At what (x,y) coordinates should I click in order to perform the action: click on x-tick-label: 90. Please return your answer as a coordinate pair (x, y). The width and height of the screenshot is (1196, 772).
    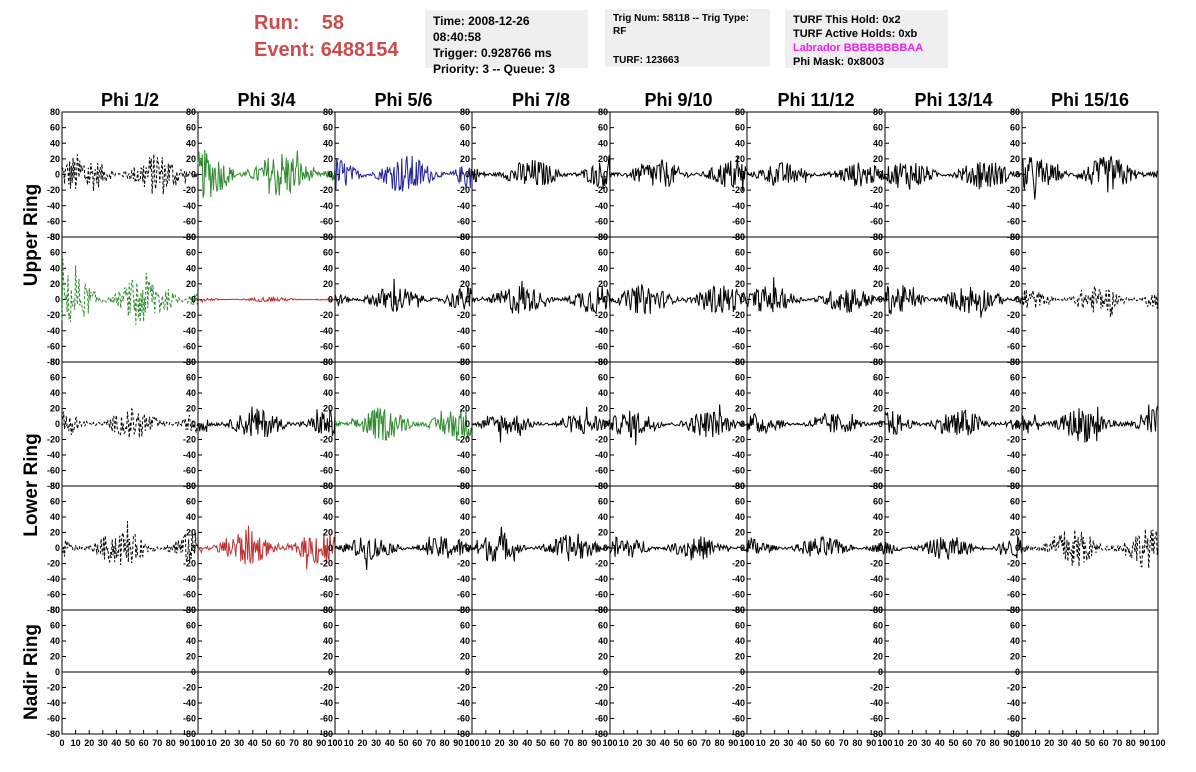
    Looking at the image, I should click on (184, 743).